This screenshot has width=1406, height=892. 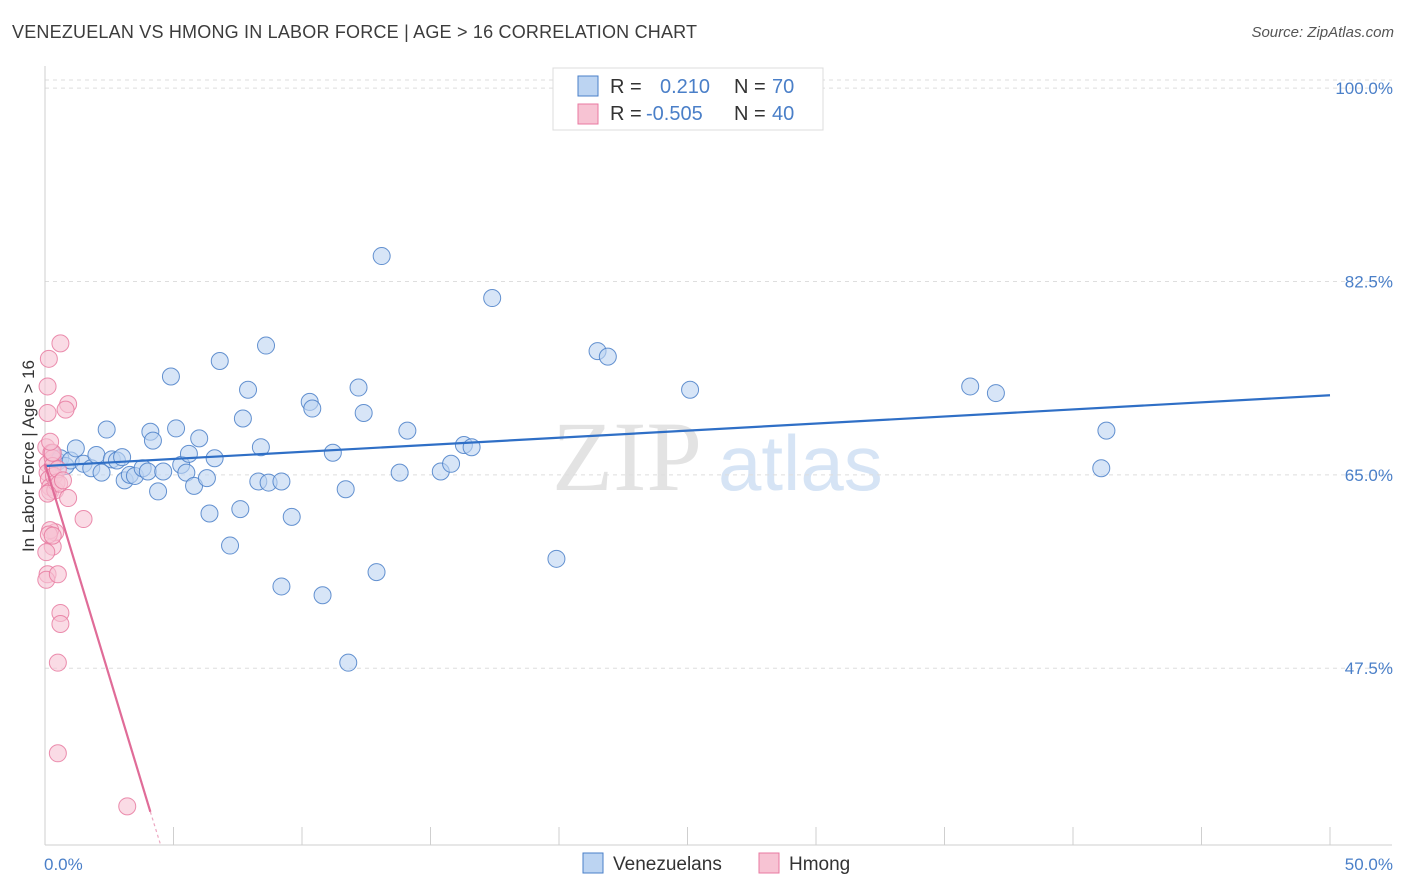 I want to click on y-tick-label: 47.5%, so click(x=1369, y=668).